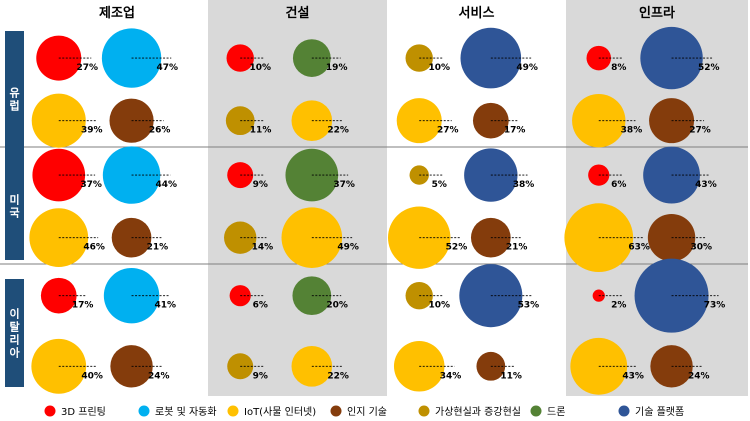  Describe the element at coordinates (83, 412) in the screenshot. I see `legend-label: 3D 프린팅` at that location.